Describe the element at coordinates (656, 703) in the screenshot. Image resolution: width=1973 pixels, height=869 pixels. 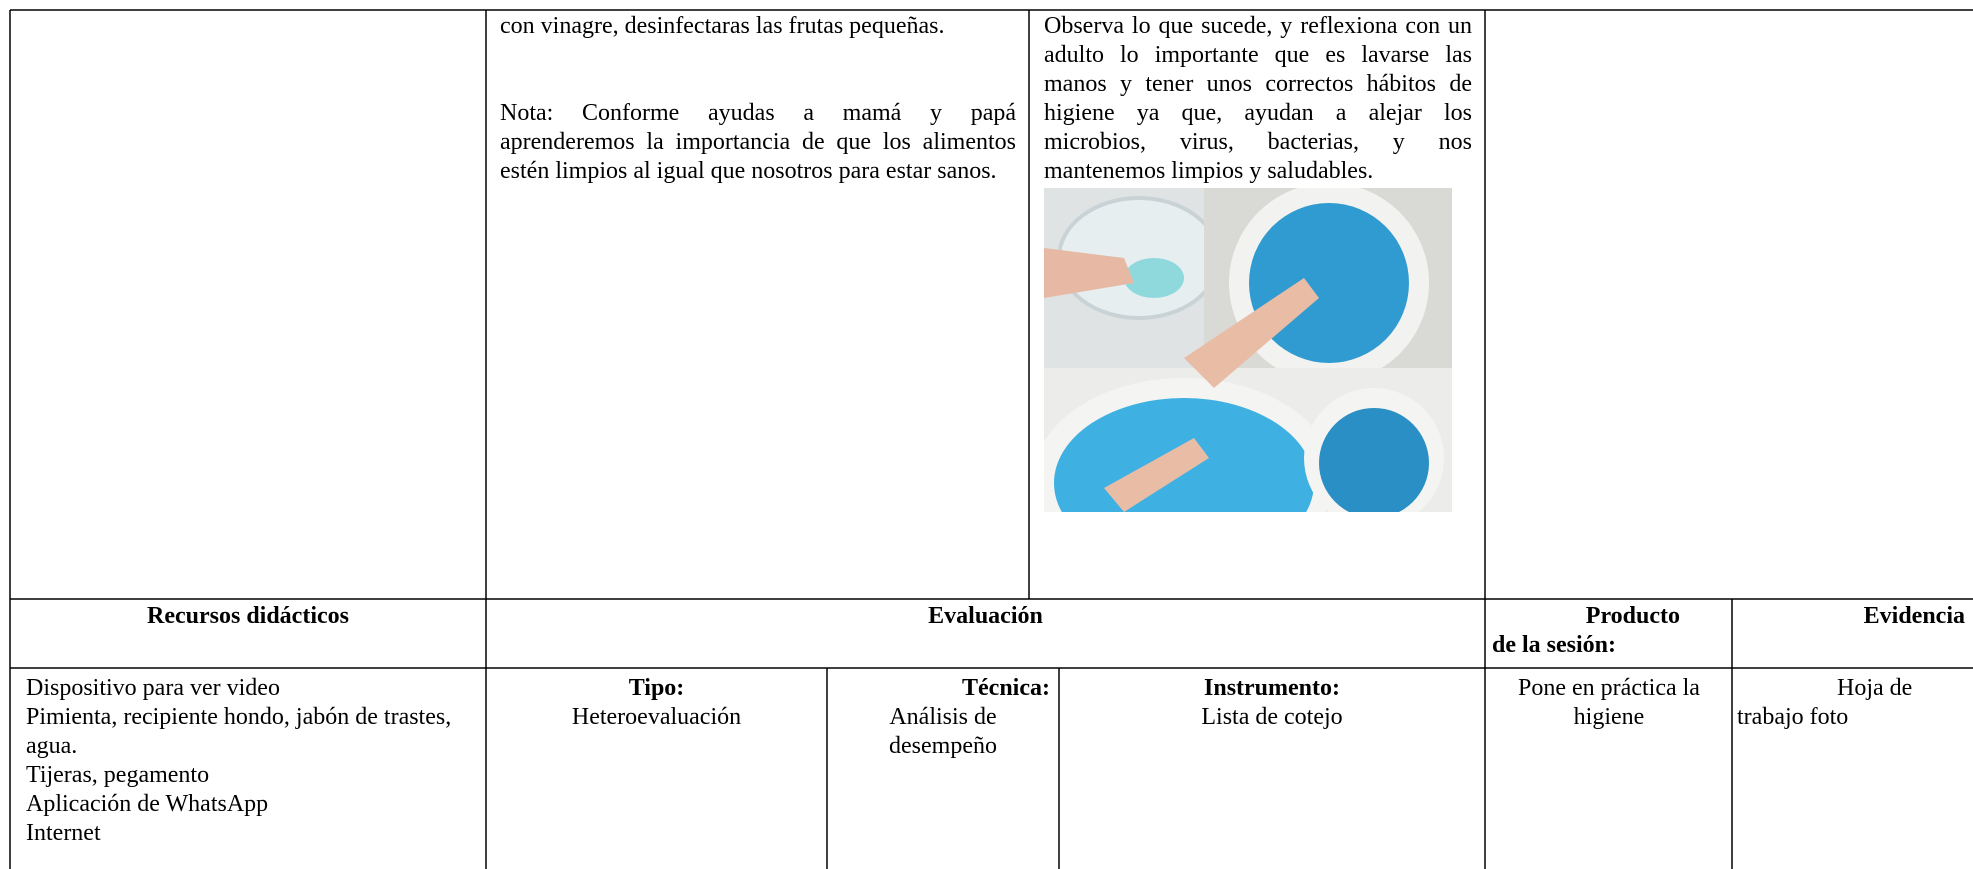
I see `tipo-cell: Tipo: Heteroevaluación` at that location.